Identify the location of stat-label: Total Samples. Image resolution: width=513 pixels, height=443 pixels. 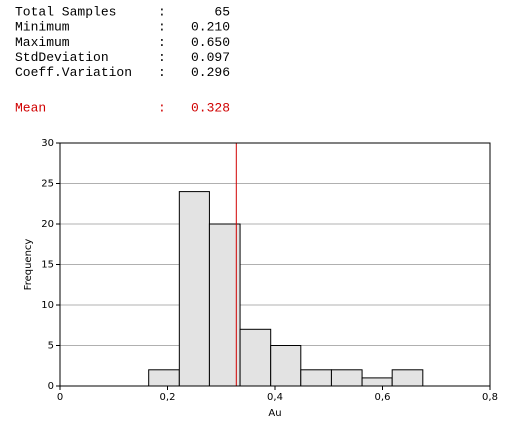
(65, 11).